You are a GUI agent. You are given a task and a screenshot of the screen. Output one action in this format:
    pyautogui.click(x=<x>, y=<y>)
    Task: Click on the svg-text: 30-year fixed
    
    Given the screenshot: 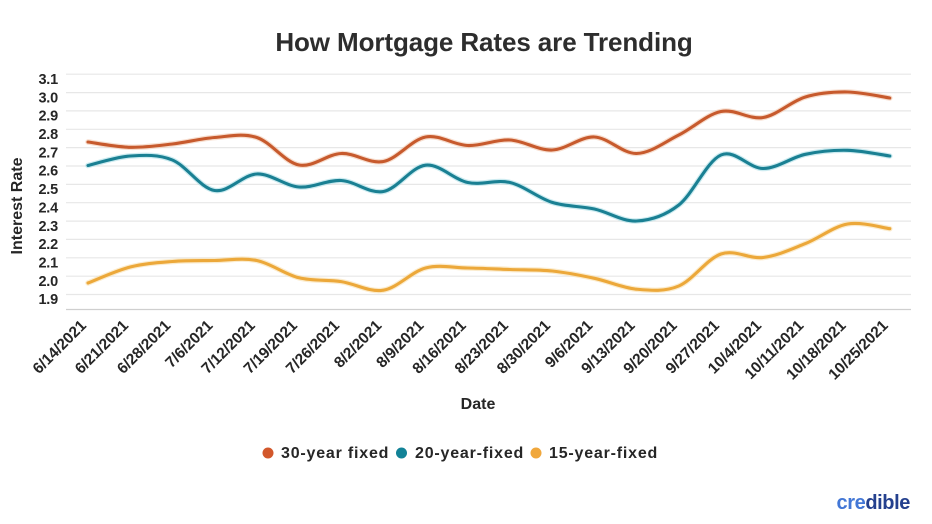 What is the action you would take?
    pyautogui.click(x=335, y=453)
    